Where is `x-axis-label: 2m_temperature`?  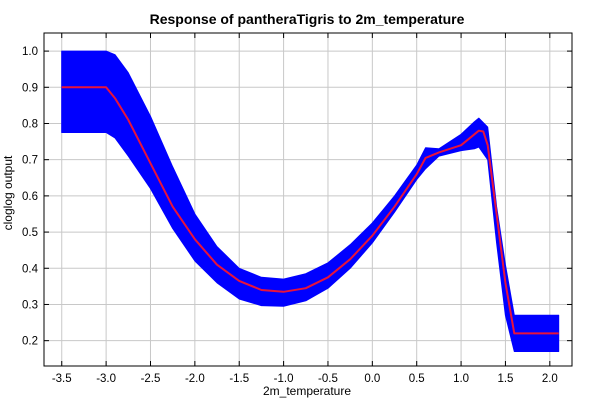
x-axis-label: 2m_temperature is located at coordinates (307, 391).